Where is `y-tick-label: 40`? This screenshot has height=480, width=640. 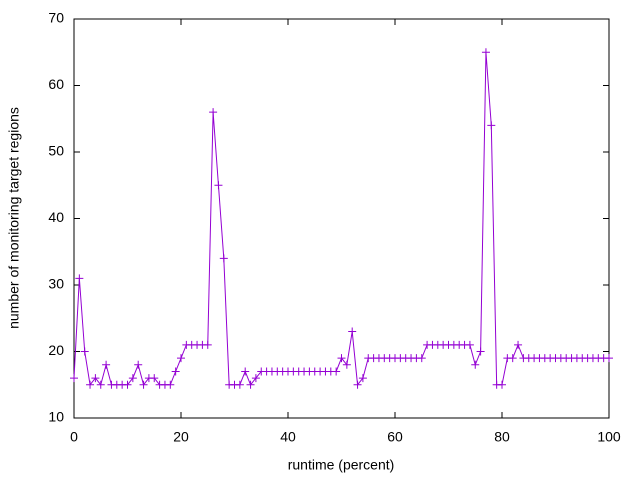 y-tick-label: 40 is located at coordinates (56, 217).